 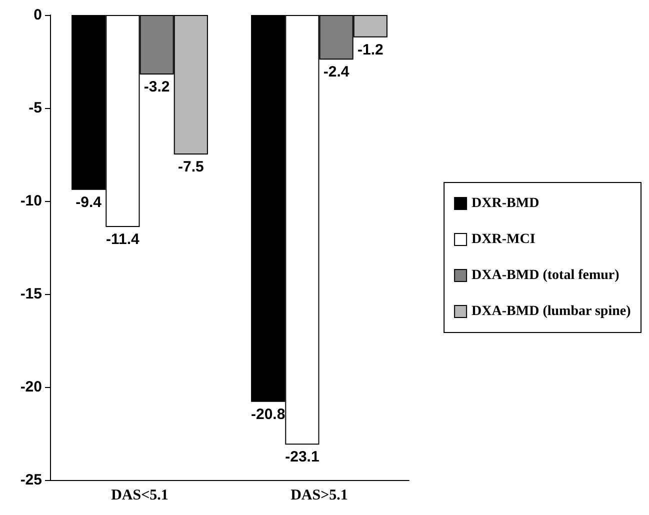 What do you see at coordinates (506, 203) in the screenshot?
I see `legend-label: DXR-BMD` at bounding box center [506, 203].